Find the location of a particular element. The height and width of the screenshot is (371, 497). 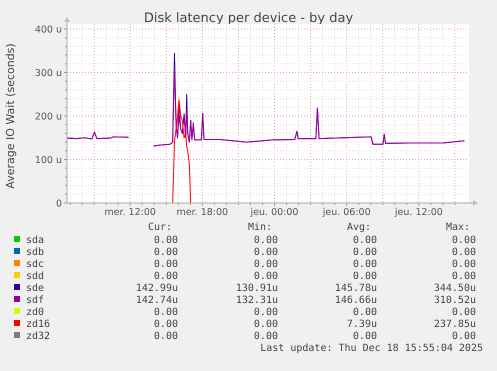

text: 344.50u is located at coordinates (455, 288).